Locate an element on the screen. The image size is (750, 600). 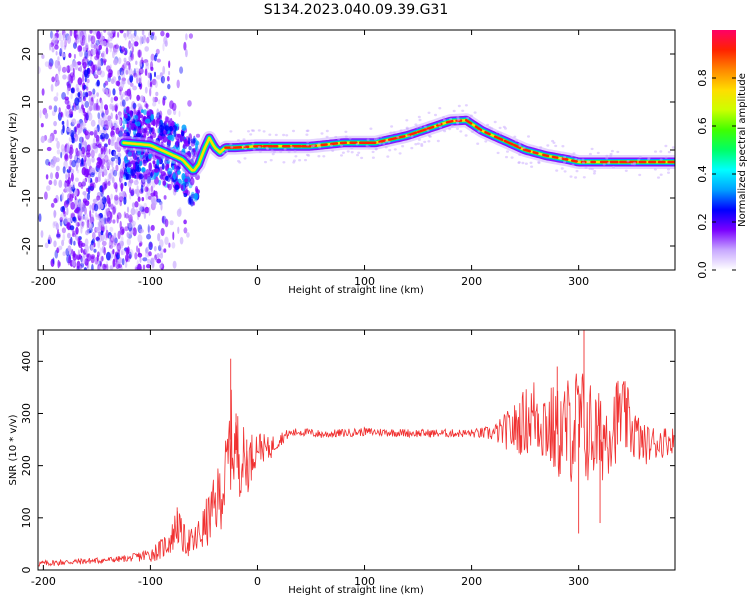
spectrogram-y-axis-label: Frequency (Hz) is located at coordinates (13, 150).